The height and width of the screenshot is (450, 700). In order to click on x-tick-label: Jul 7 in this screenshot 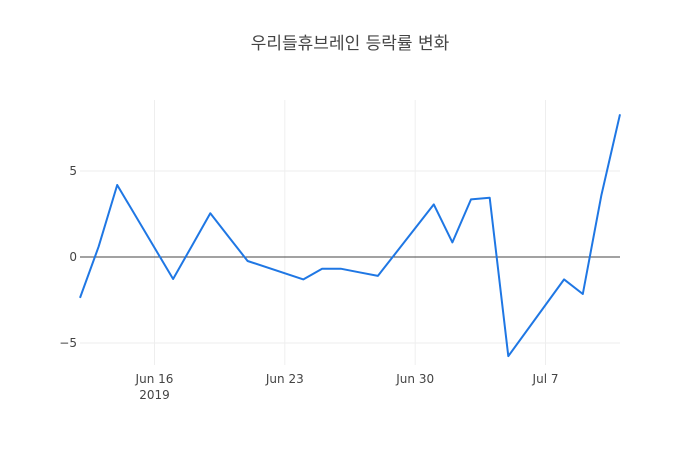, I will do `click(545, 379)`.